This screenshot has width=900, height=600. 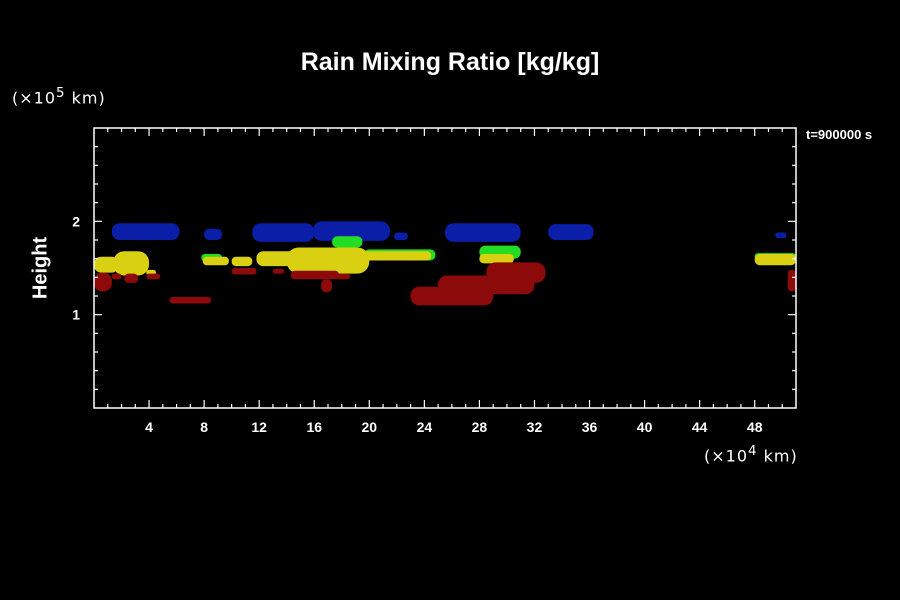 What do you see at coordinates (259, 427) in the screenshot?
I see `x-tick-label: 12` at bounding box center [259, 427].